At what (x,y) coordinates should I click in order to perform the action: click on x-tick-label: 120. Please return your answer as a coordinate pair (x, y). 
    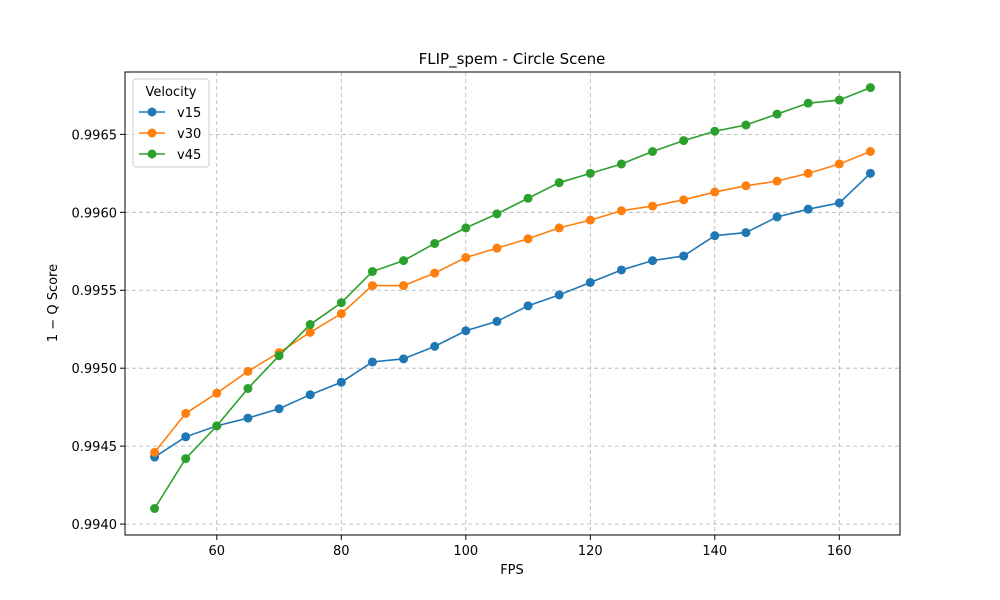
    Looking at the image, I should click on (590, 551).